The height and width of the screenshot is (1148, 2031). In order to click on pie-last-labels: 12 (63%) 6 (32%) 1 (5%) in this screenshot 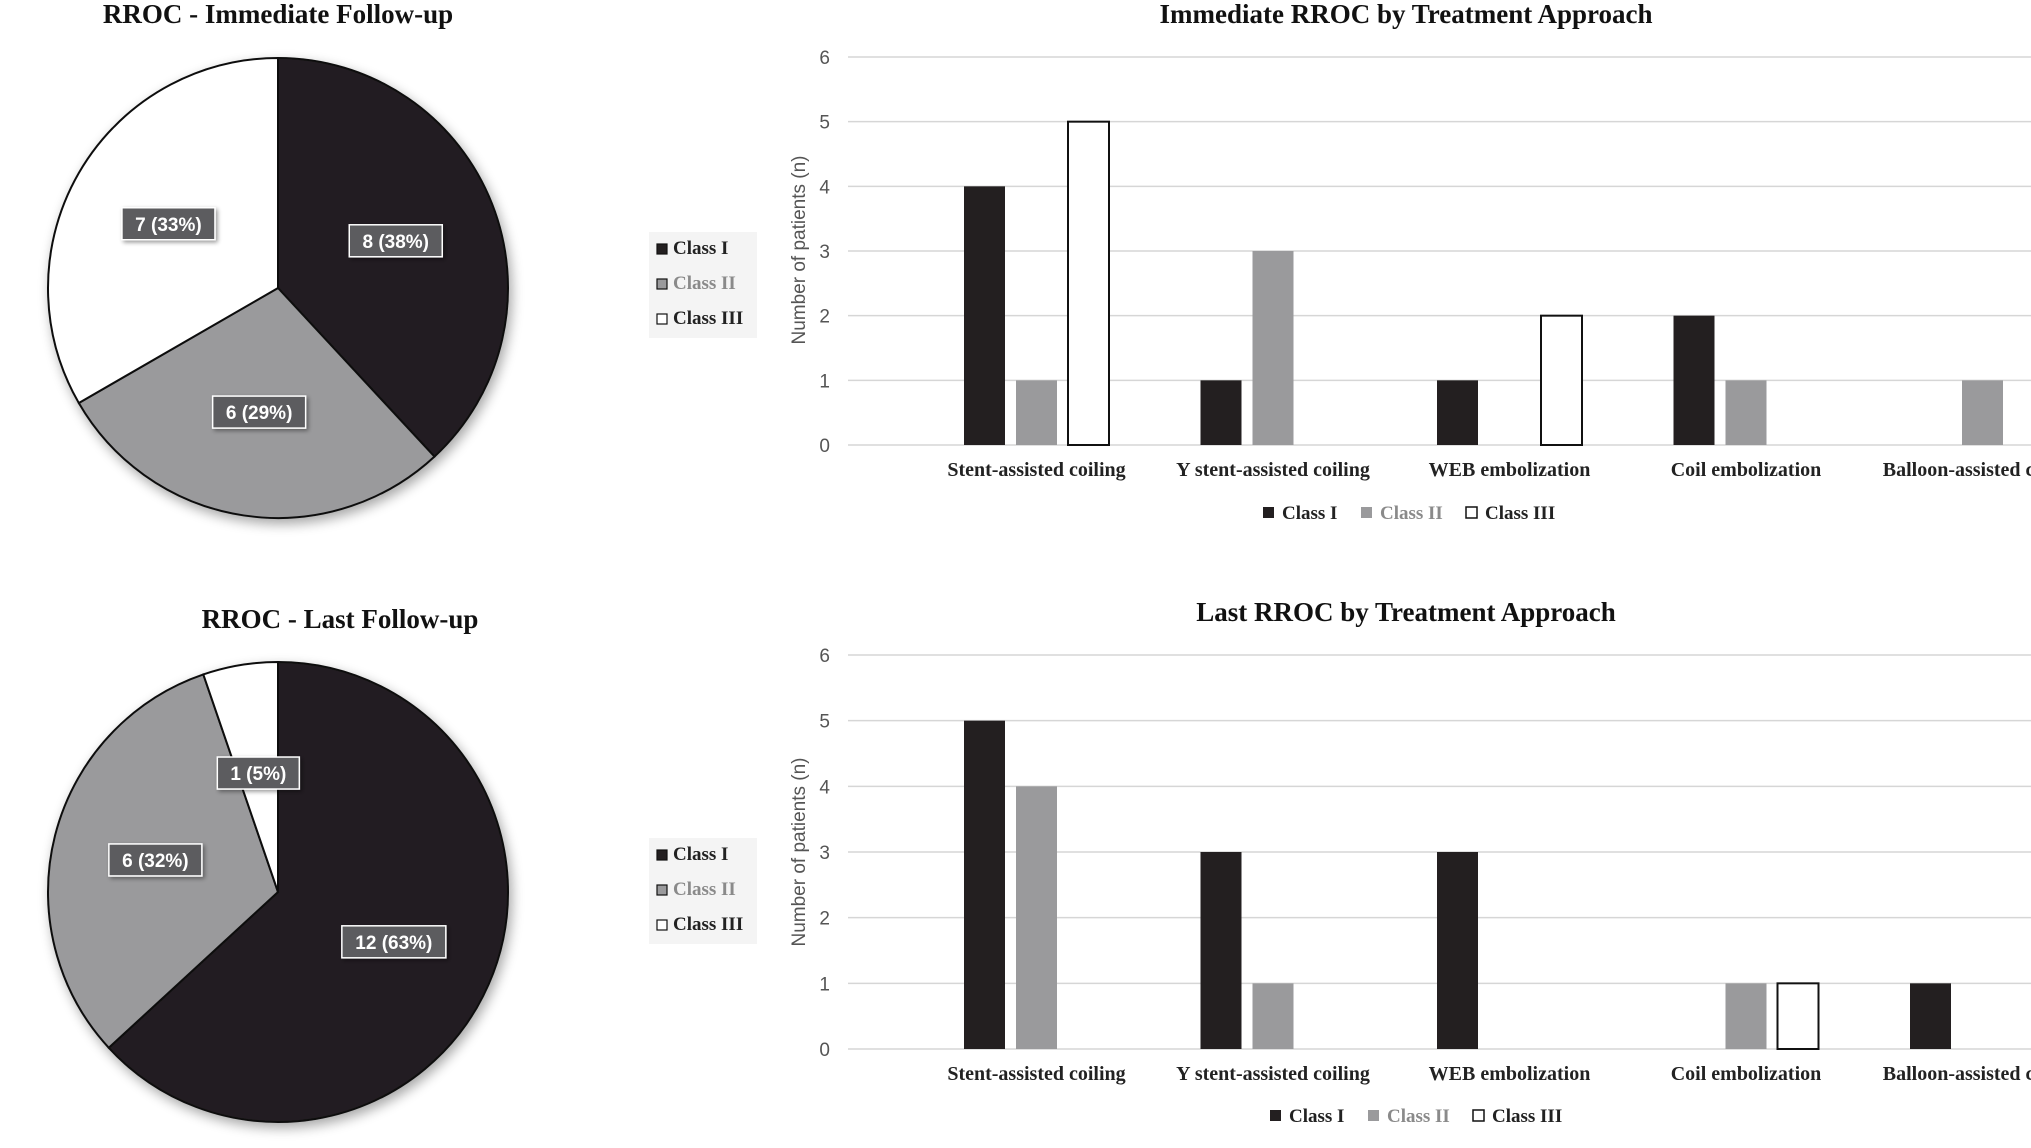, I will do `click(277, 857)`.